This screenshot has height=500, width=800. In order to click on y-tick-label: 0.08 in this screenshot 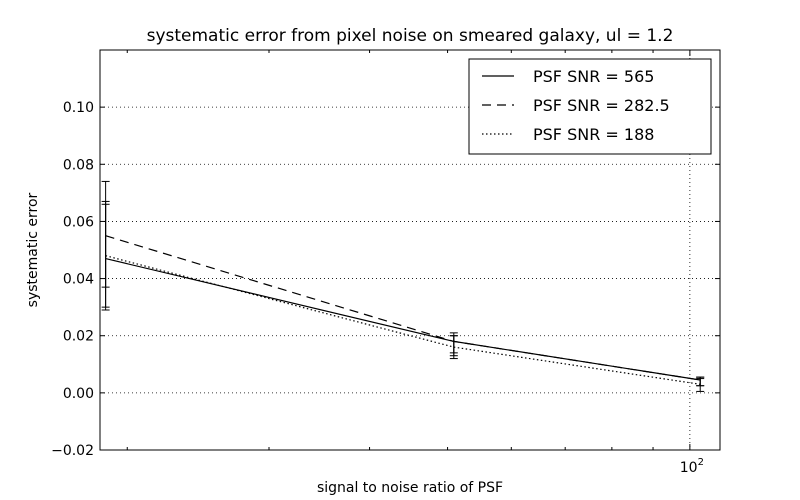, I will do `click(78, 165)`.